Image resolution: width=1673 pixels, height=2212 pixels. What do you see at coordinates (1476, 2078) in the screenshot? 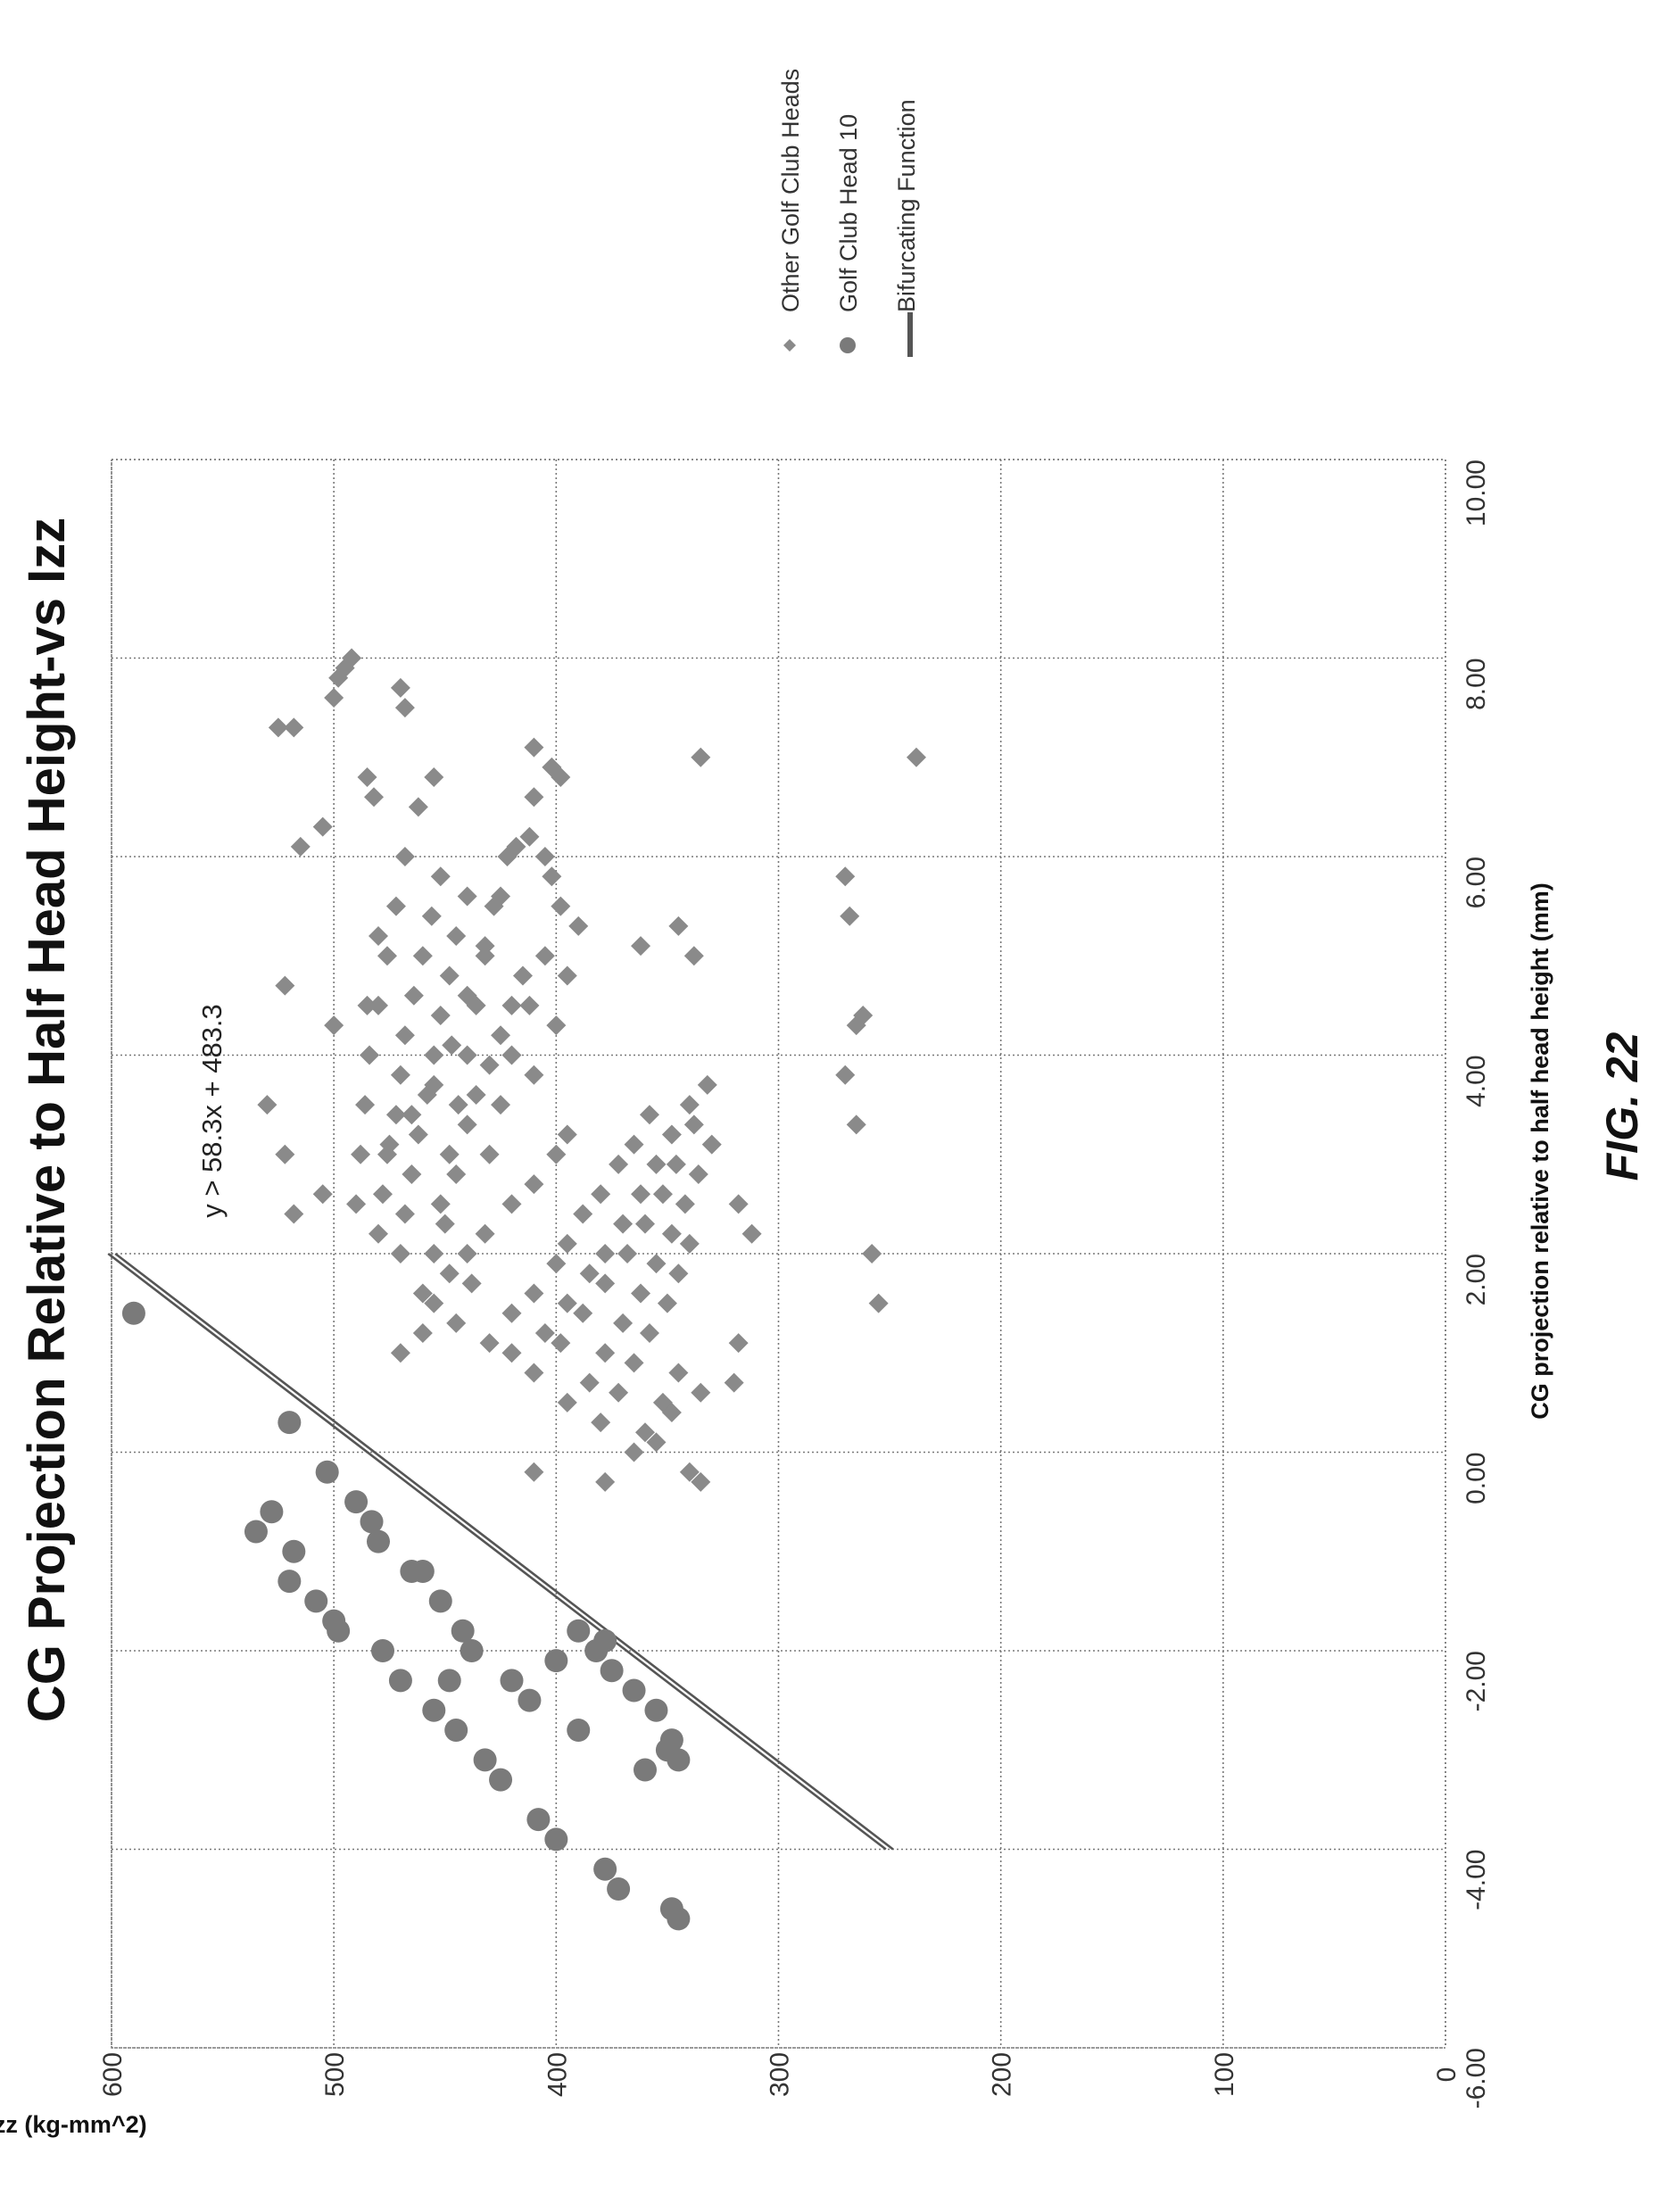
I see `x-tick-label: -6.00` at bounding box center [1476, 2078].